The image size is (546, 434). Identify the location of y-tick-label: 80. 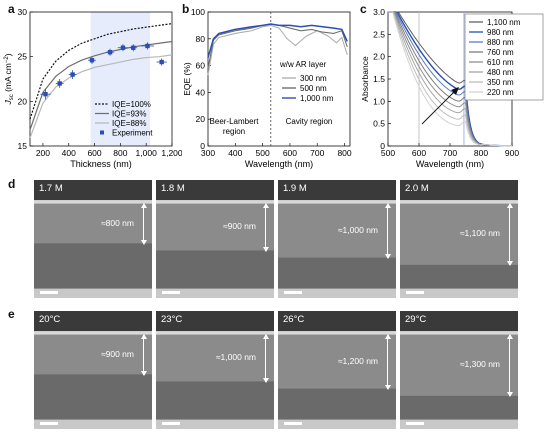
(201, 39).